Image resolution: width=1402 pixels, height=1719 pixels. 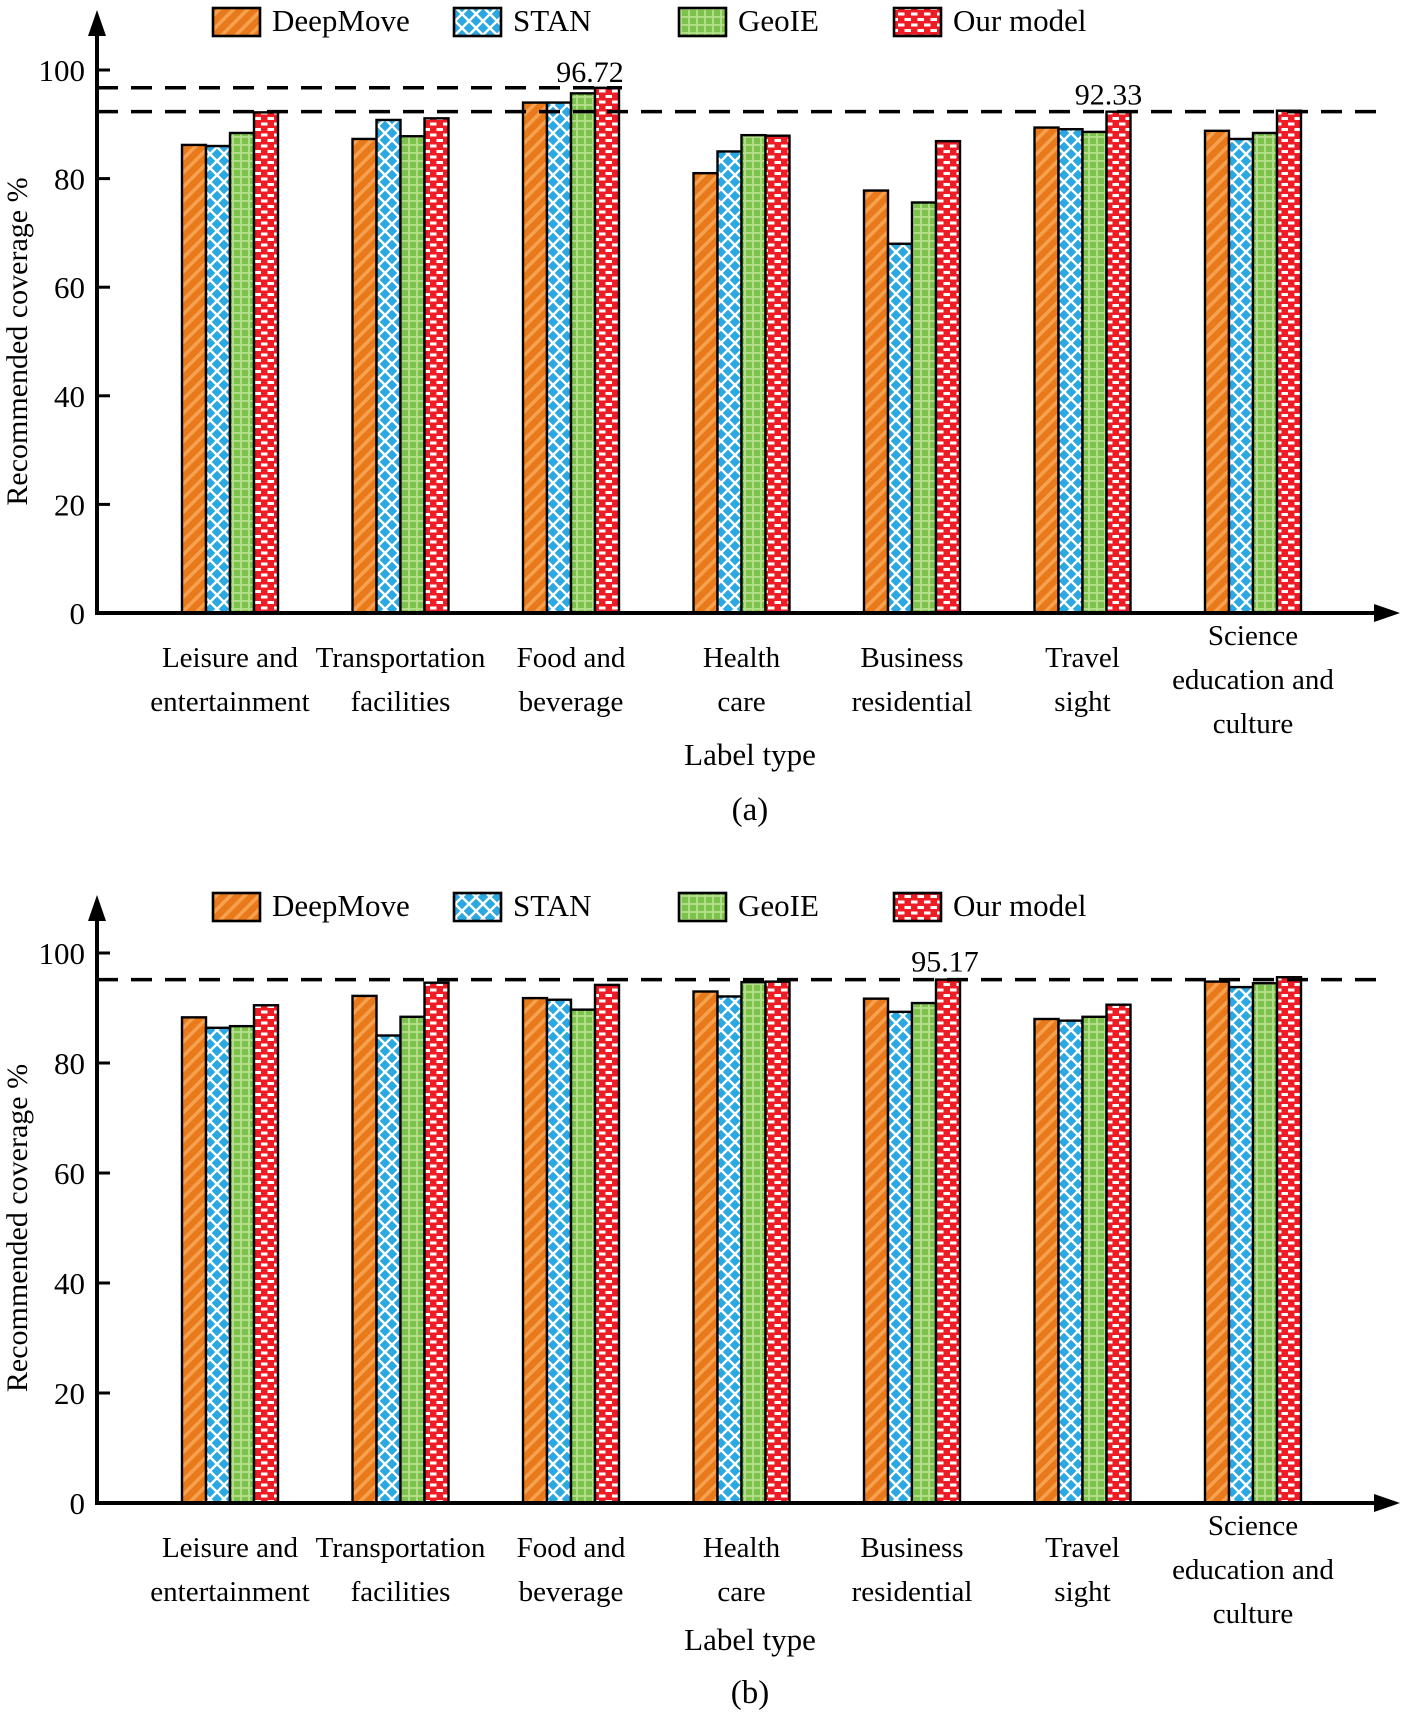 What do you see at coordinates (571, 702) in the screenshot?
I see `category-label-food-and-beverage: beverage` at bounding box center [571, 702].